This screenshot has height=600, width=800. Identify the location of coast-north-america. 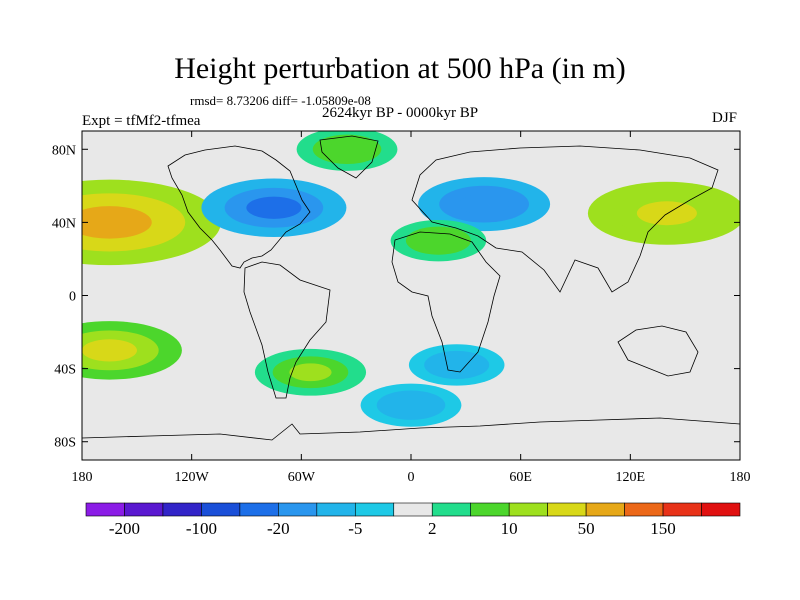
(239, 207).